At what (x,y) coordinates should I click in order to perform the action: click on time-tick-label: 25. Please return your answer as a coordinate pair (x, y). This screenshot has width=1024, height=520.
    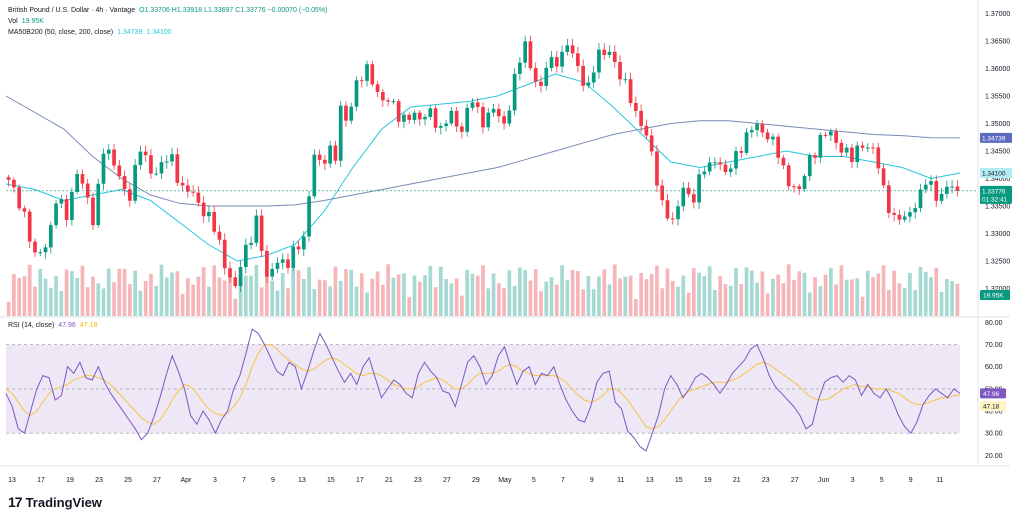
    Looking at the image, I should click on (128, 480).